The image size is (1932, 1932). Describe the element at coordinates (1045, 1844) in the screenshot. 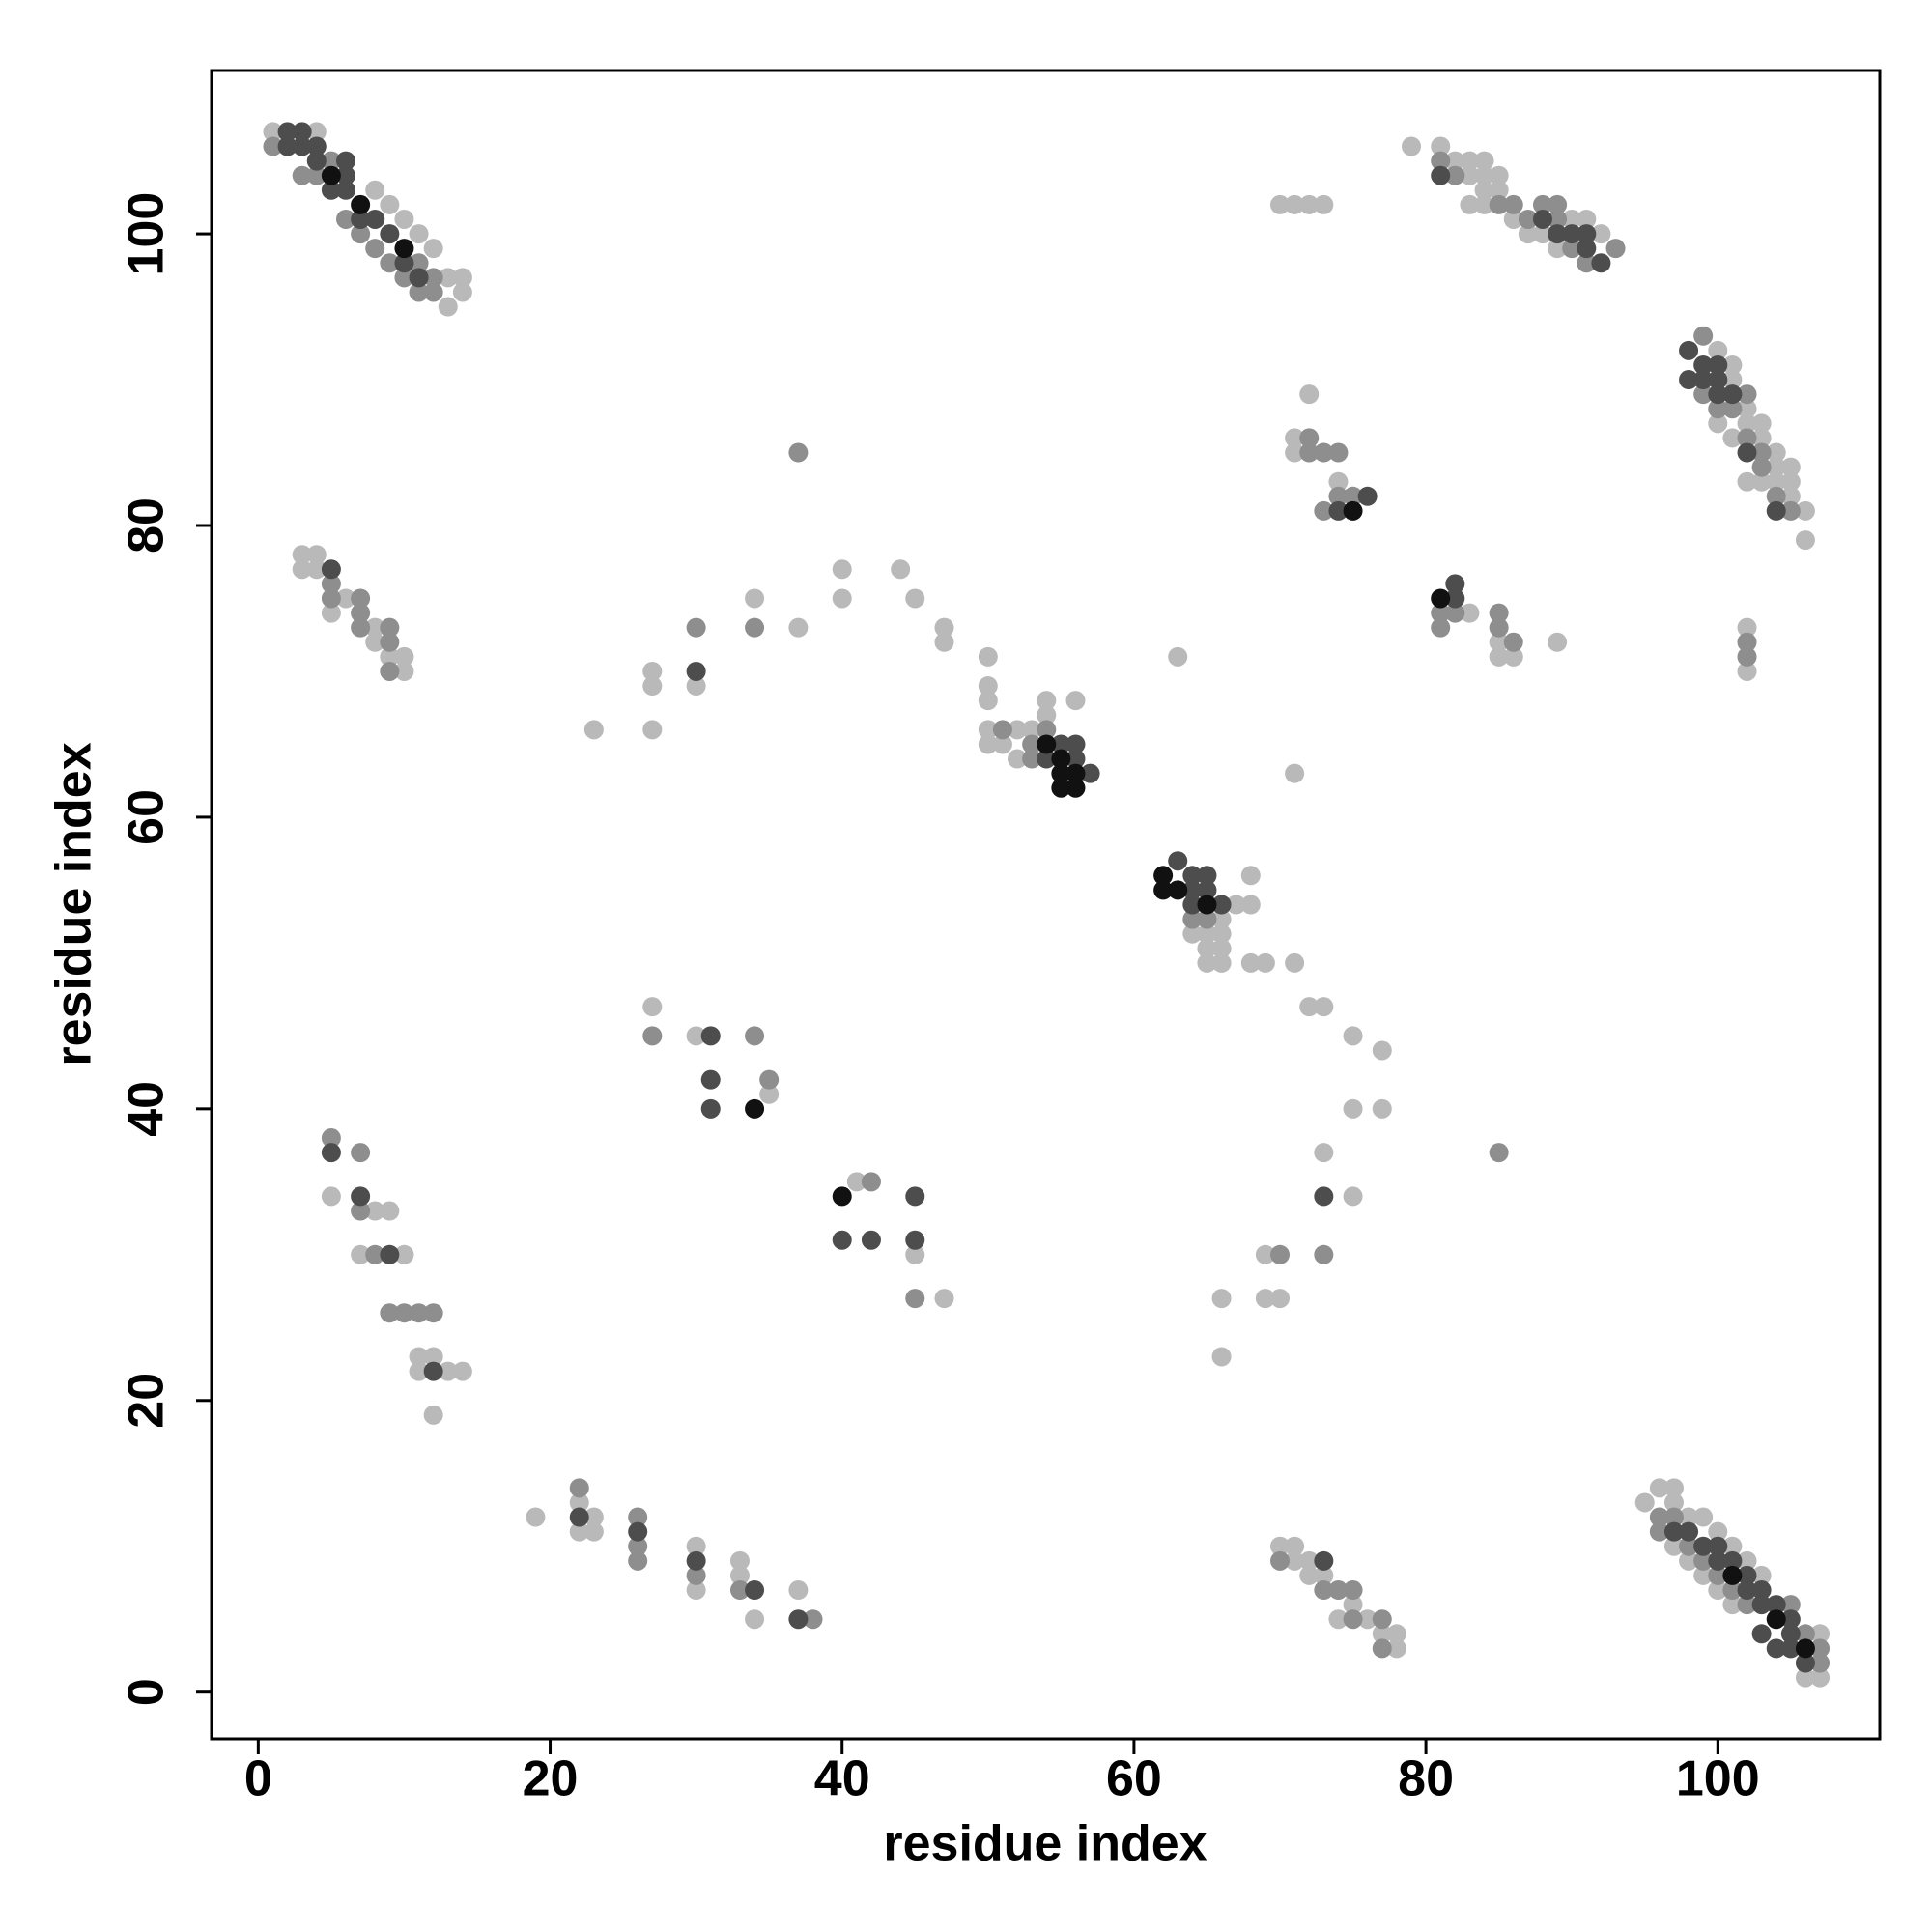

I see `x-axis-label: residue index` at that location.